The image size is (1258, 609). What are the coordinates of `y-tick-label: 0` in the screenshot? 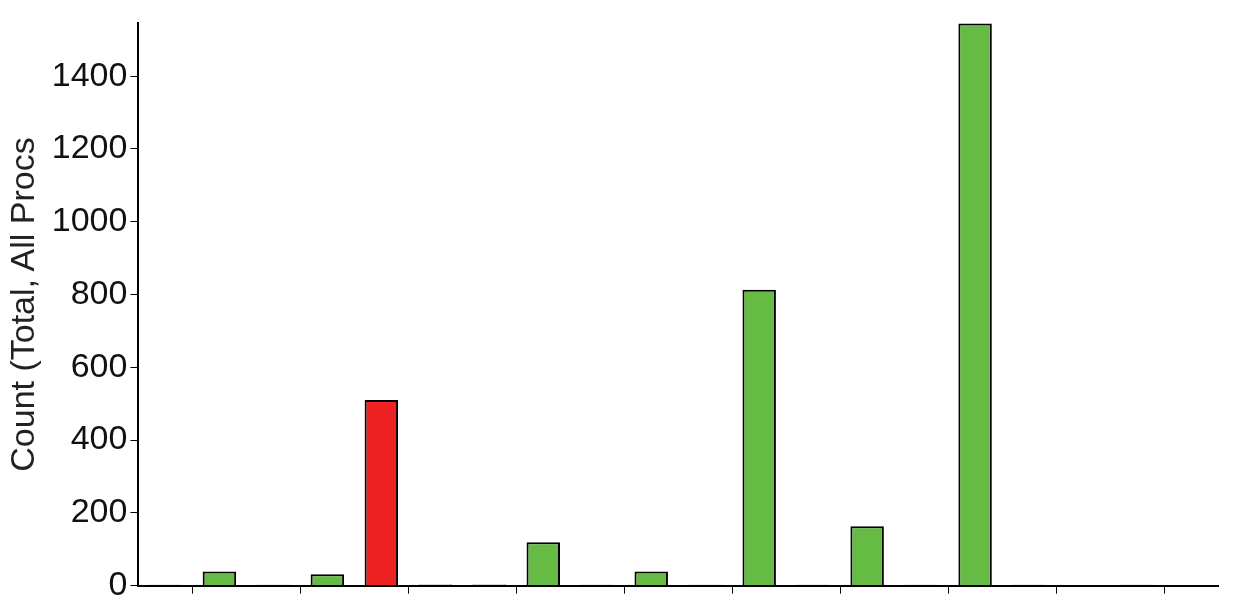 It's located at (118, 582).